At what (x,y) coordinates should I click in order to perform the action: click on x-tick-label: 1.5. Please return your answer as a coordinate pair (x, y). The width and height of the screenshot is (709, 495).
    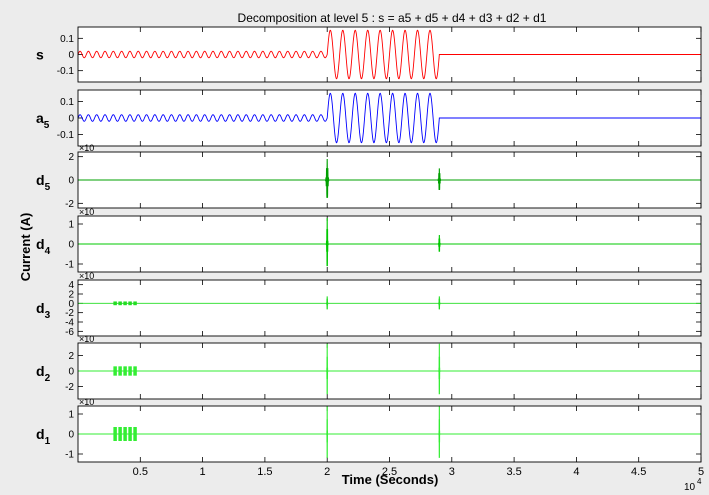
    Looking at the image, I should click on (264, 472).